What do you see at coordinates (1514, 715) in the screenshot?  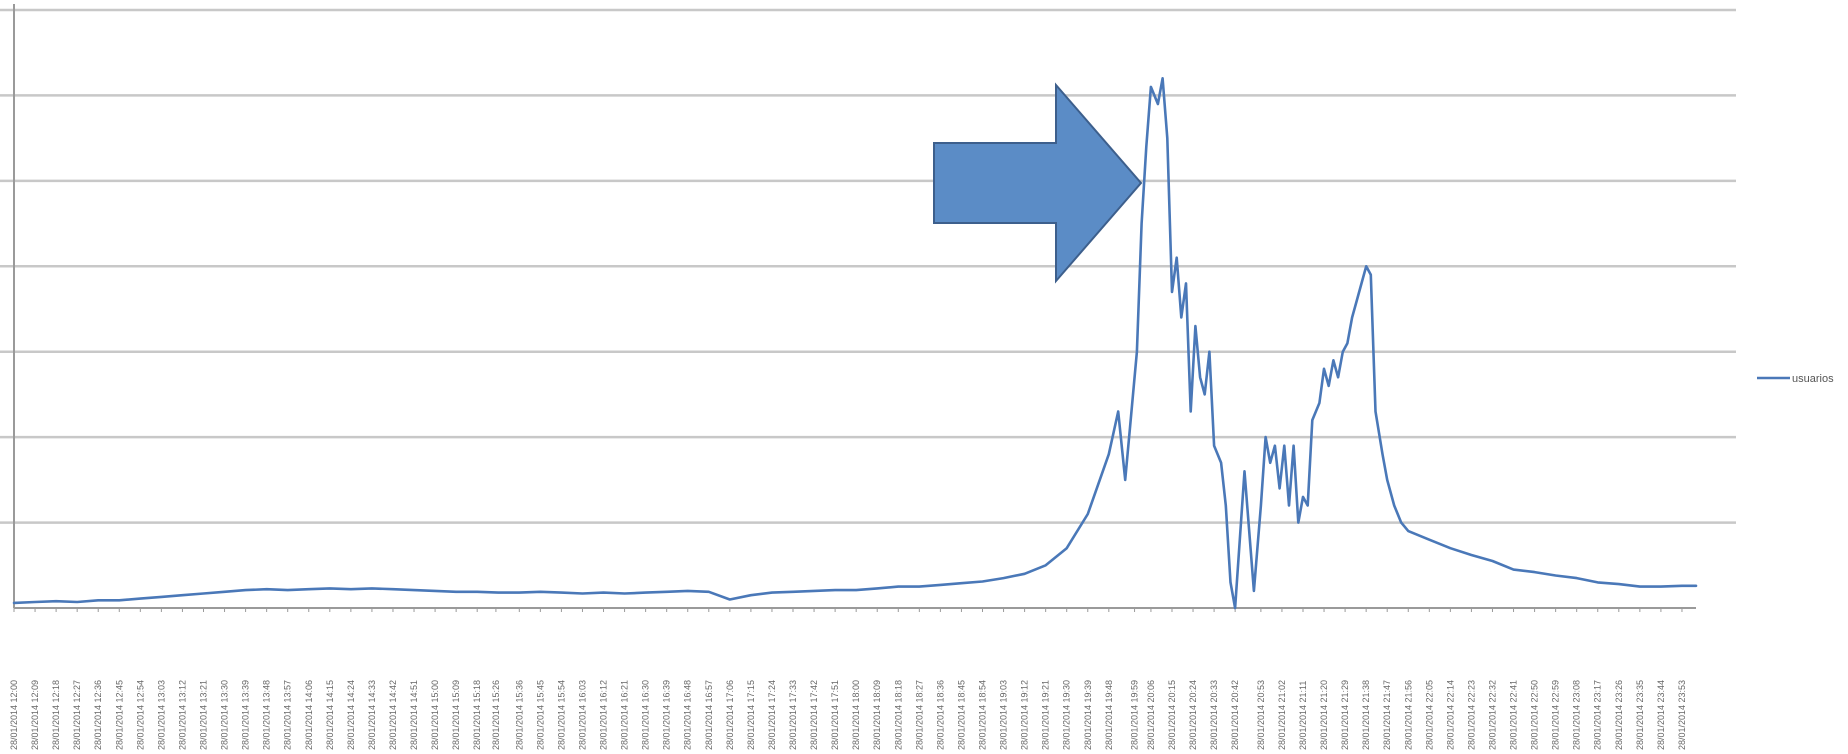 I see `x-tick-label: 28/01/2014 22:41` at bounding box center [1514, 715].